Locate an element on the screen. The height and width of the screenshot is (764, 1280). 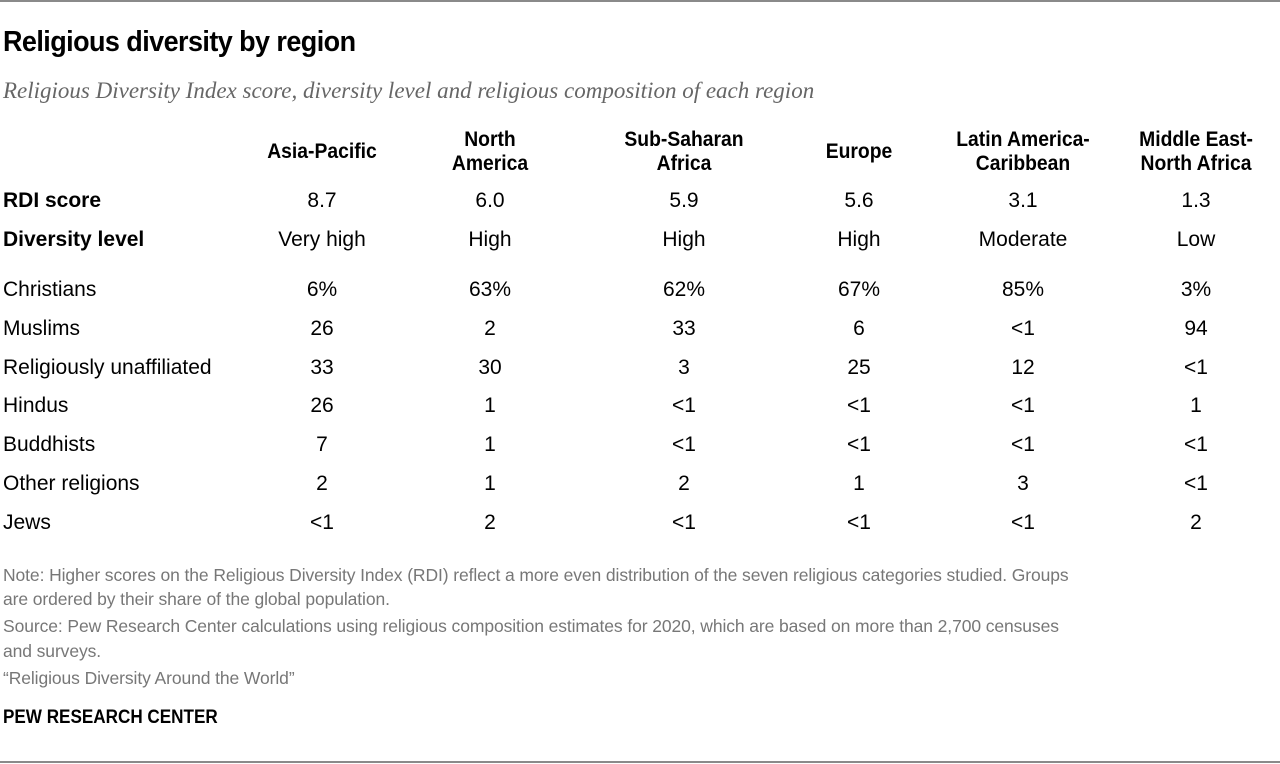
column-header-line: Europe is located at coordinates (859, 151).